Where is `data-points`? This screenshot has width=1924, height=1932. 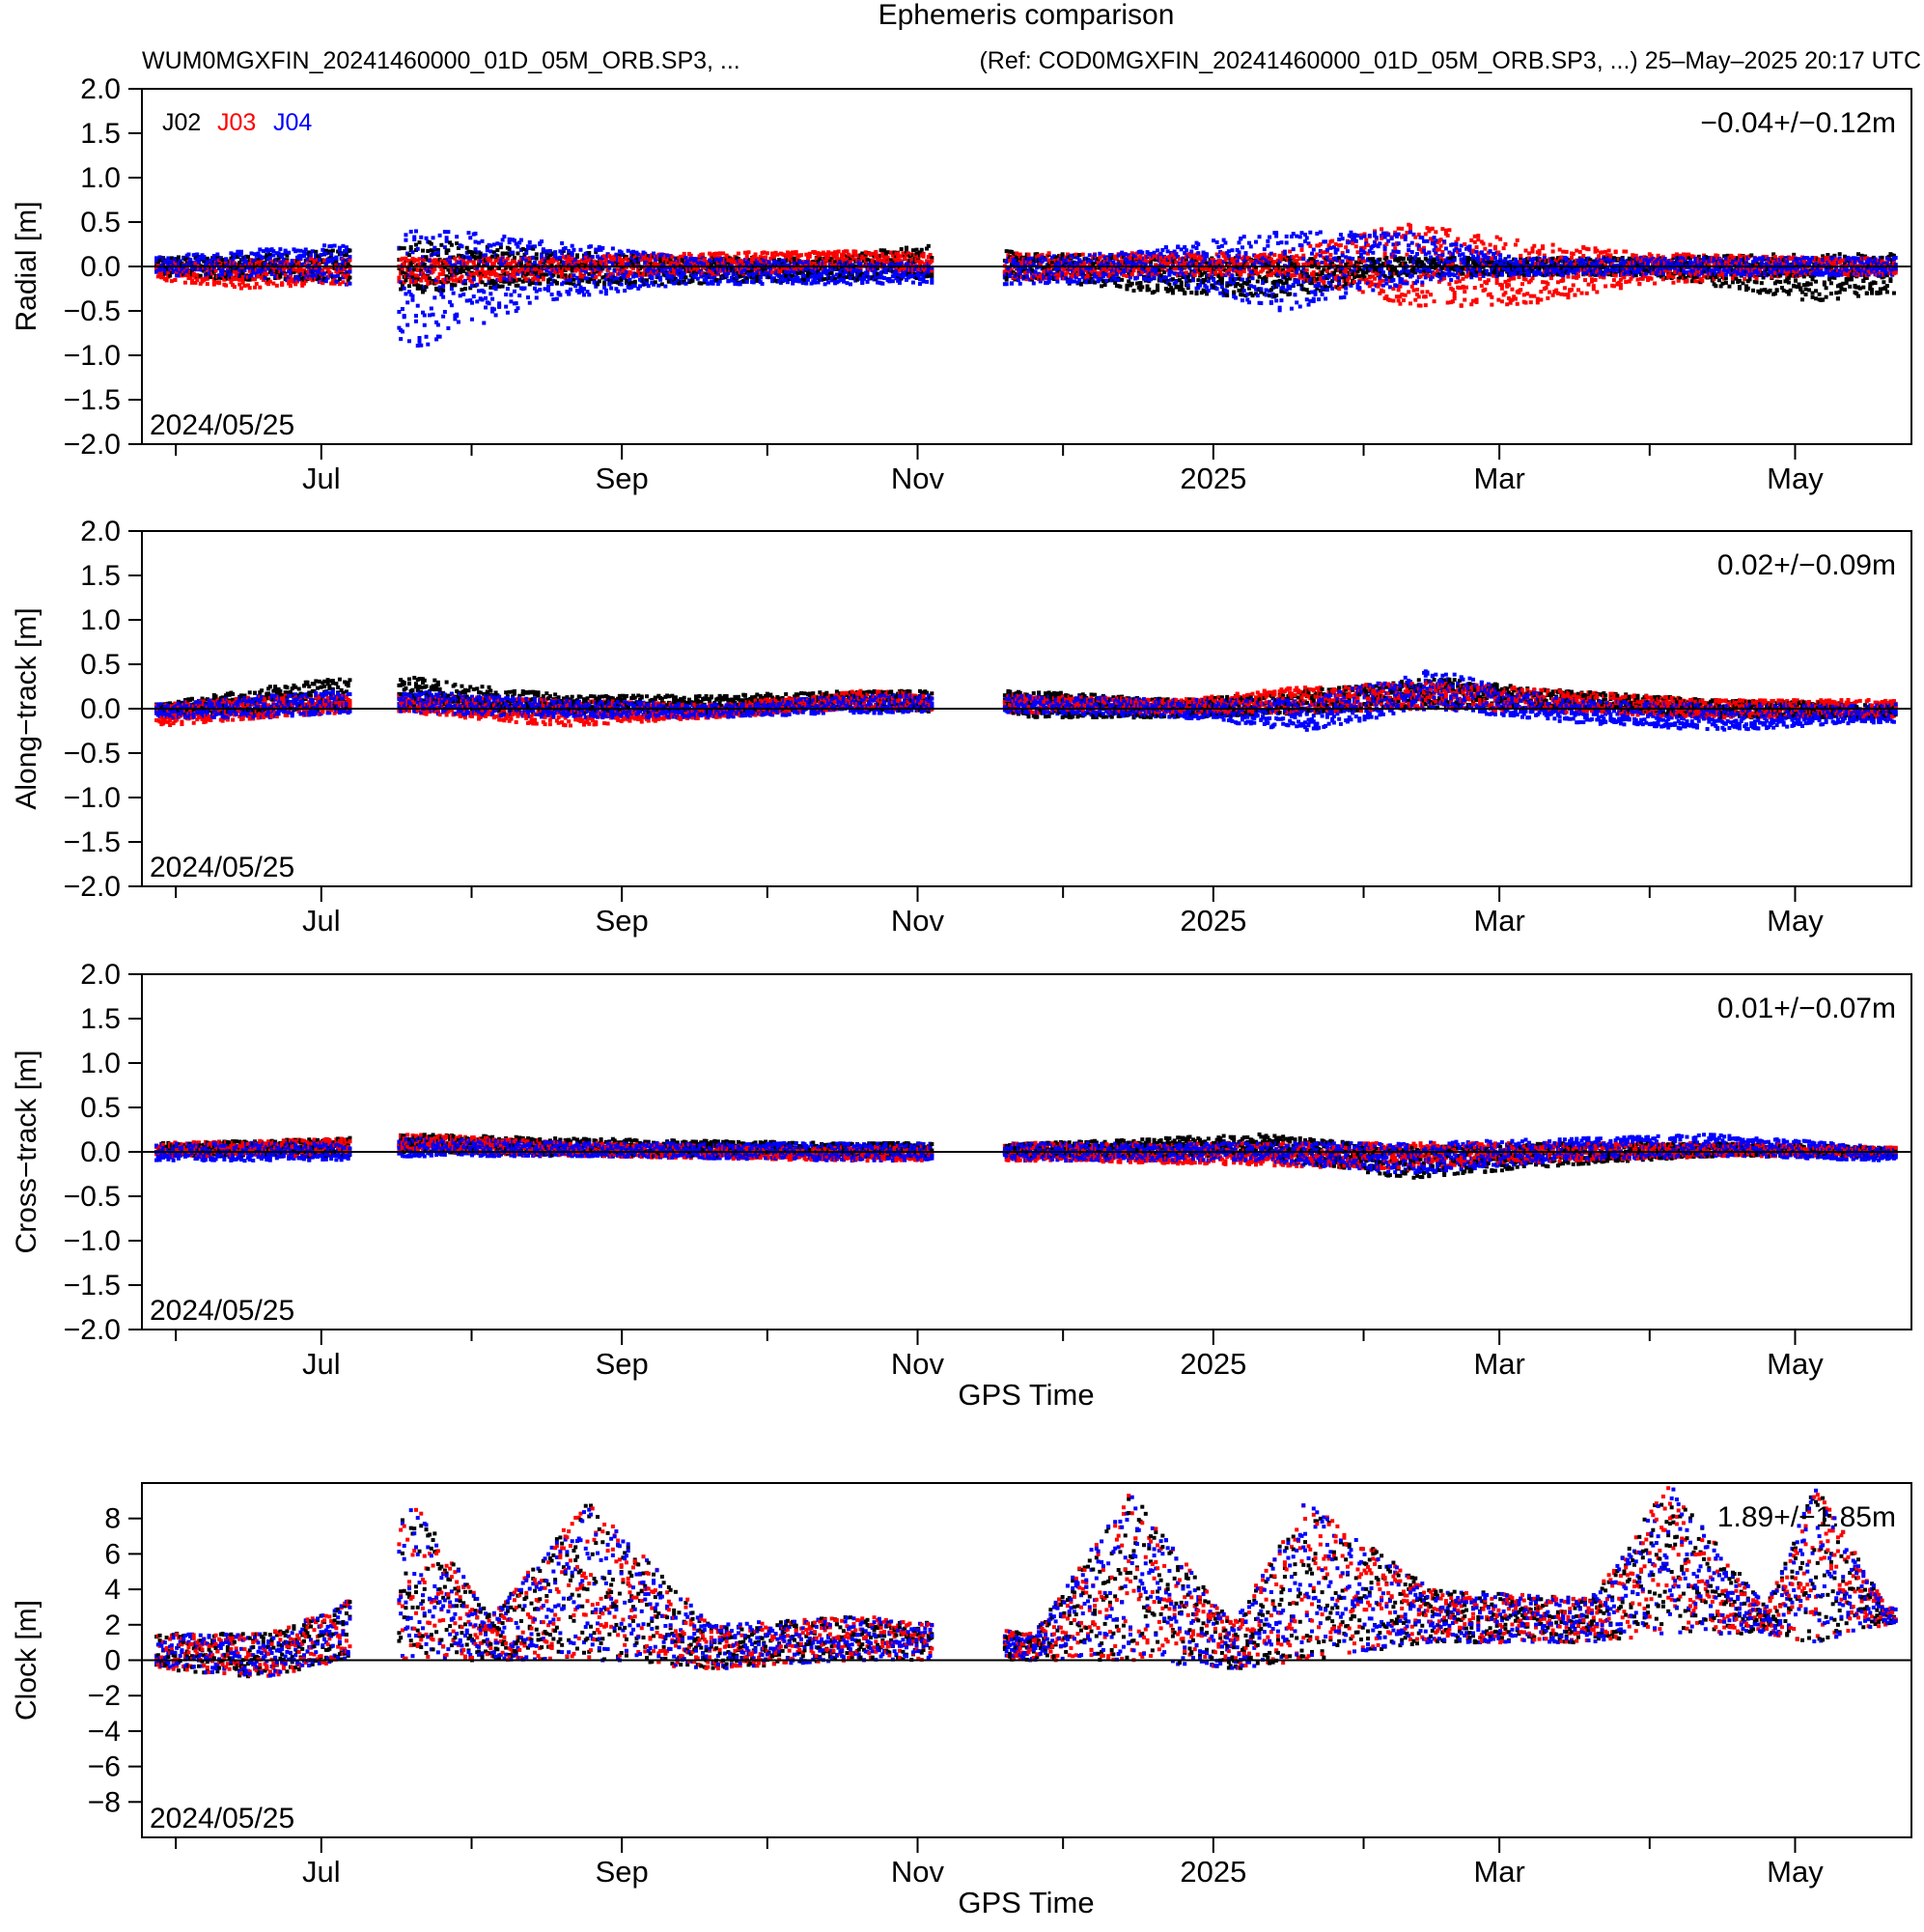
data-points is located at coordinates (1026, 285).